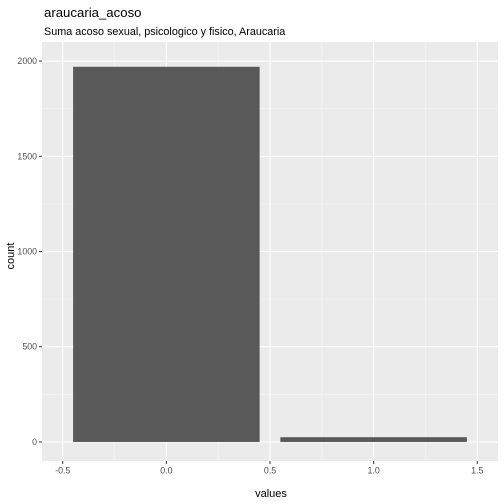  Describe the element at coordinates (34, 442) in the screenshot. I see `y-tick-label: 0` at that location.